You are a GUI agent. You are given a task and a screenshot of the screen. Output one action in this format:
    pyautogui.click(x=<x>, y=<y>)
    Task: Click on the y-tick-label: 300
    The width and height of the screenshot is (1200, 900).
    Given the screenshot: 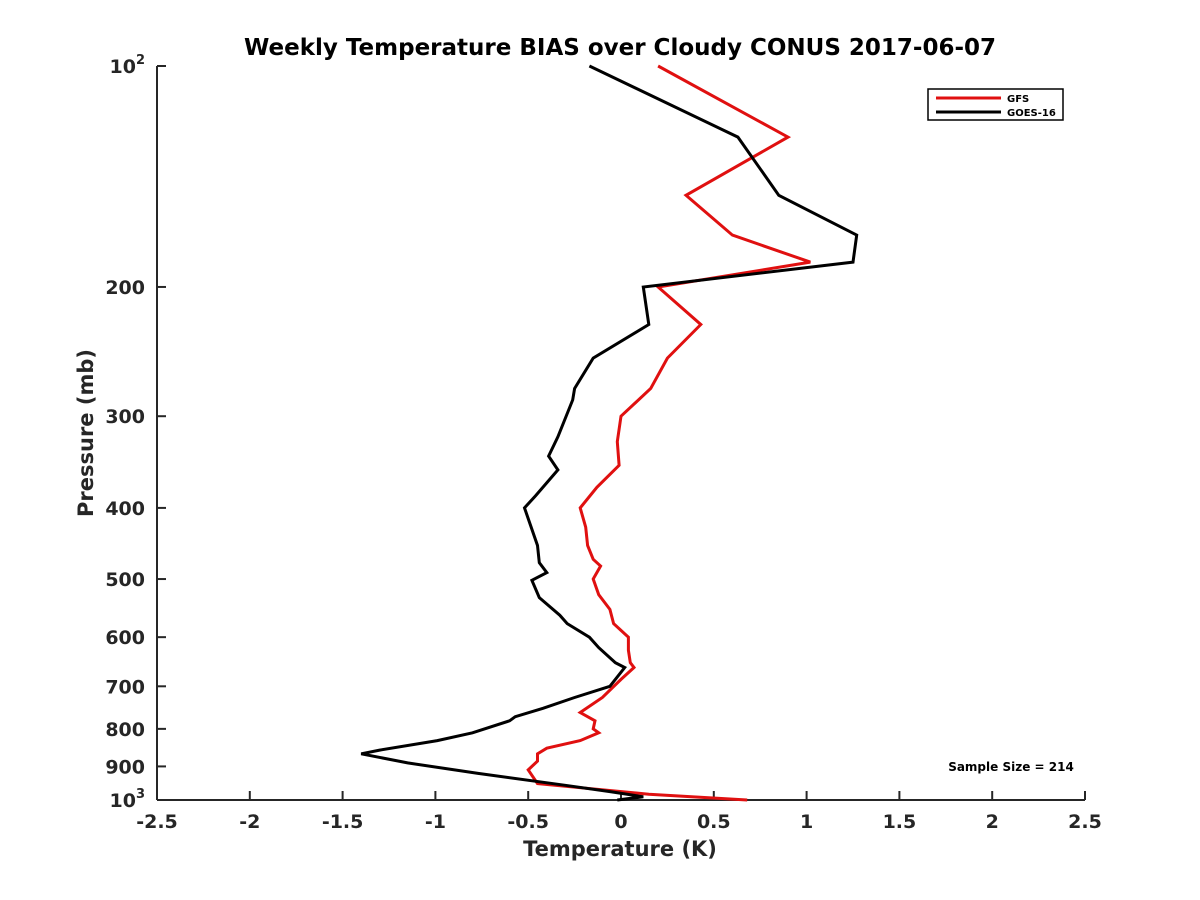 What is the action you would take?
    pyautogui.click(x=125, y=417)
    